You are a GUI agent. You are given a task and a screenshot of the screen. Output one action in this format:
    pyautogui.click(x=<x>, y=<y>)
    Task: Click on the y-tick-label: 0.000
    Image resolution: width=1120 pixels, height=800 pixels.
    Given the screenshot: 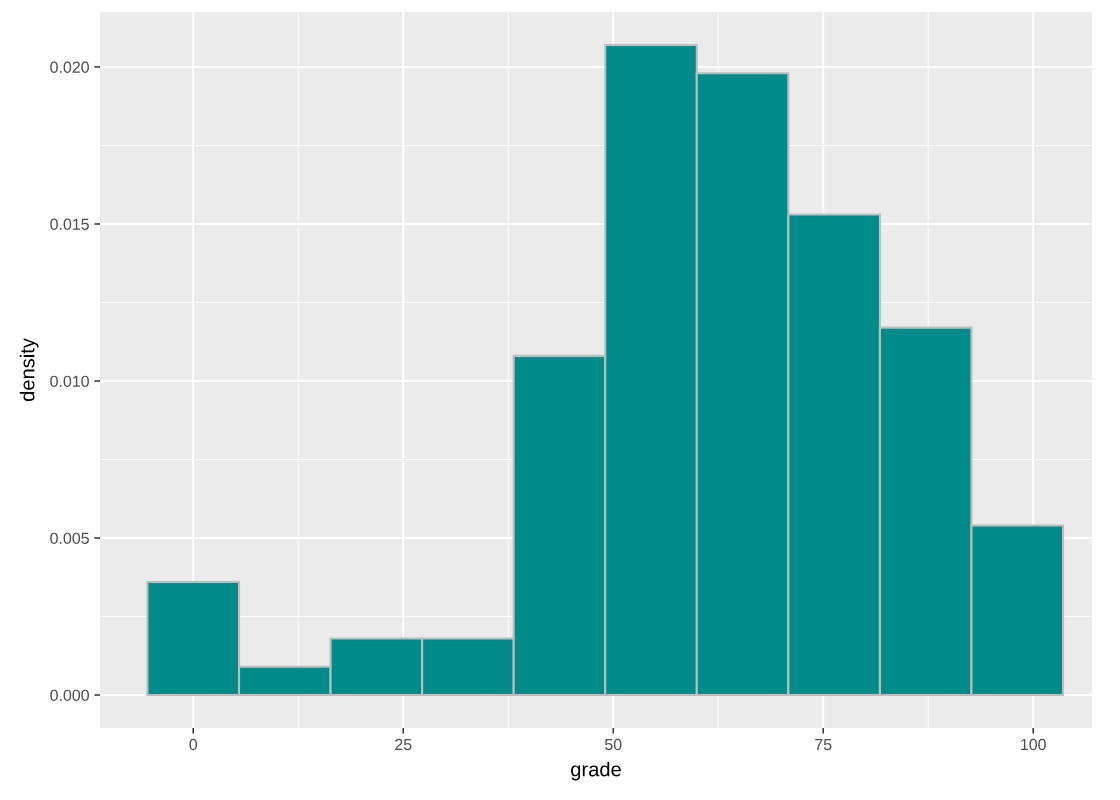 What is the action you would take?
    pyautogui.click(x=69, y=695)
    